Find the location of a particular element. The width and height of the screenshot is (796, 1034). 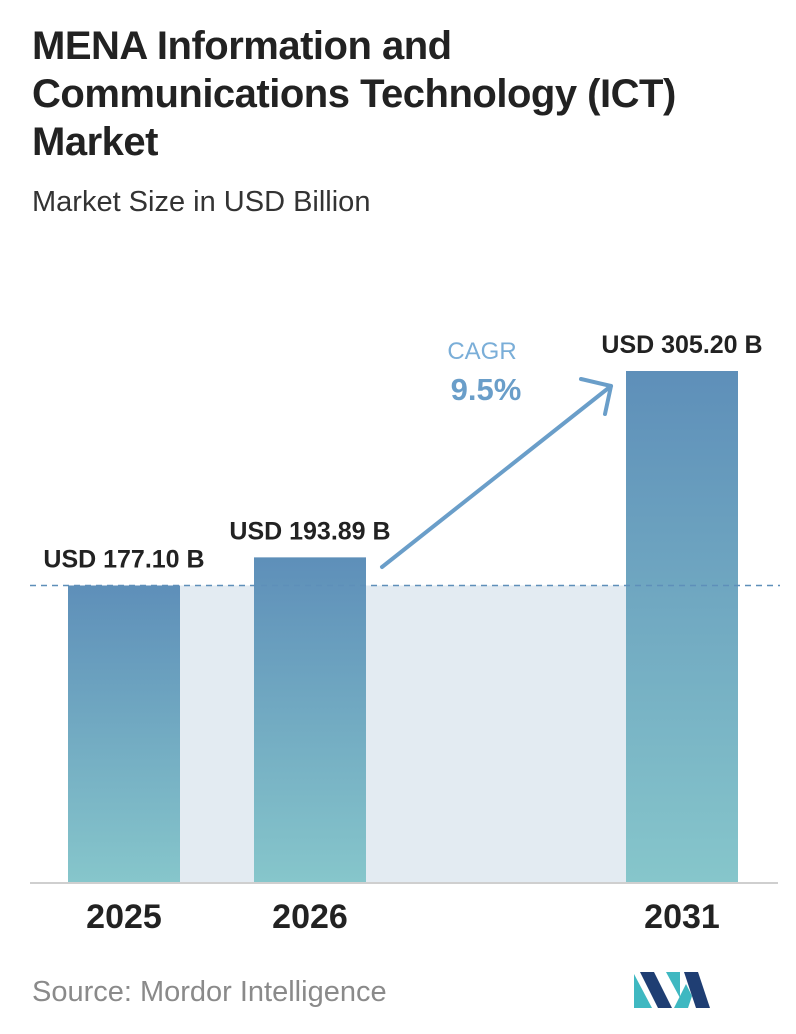

cagr-arrow-head is located at coordinates (596, 396).